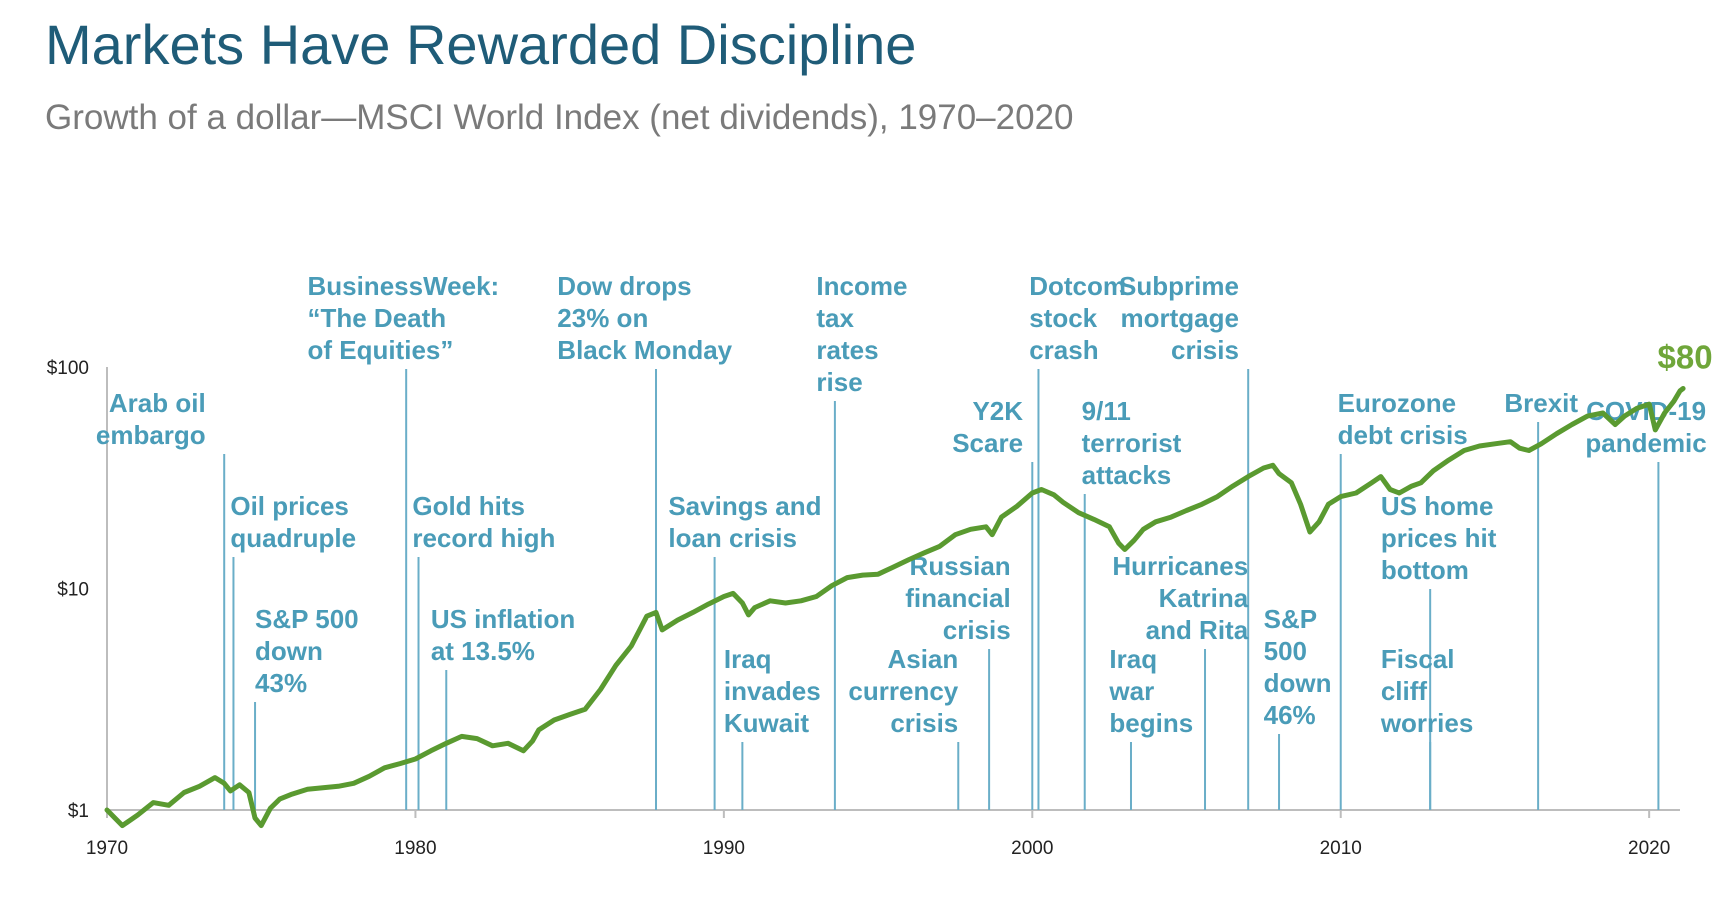 The height and width of the screenshot is (912, 1734). Describe the element at coordinates (1063, 318) in the screenshot. I see `event-label-line: stock` at that location.